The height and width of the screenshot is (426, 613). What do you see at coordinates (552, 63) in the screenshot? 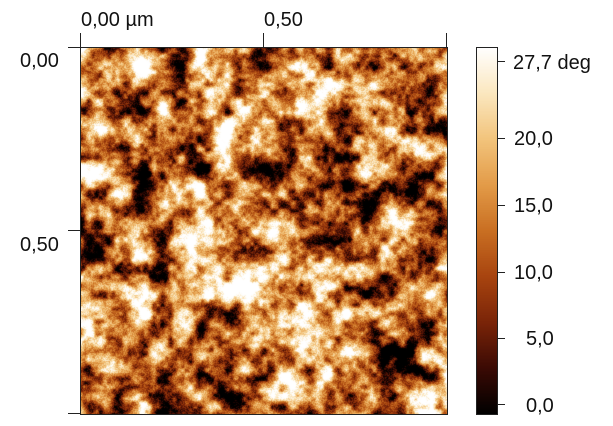
I see `colorbar-tick-label-0: 27,7 deg` at bounding box center [552, 63].